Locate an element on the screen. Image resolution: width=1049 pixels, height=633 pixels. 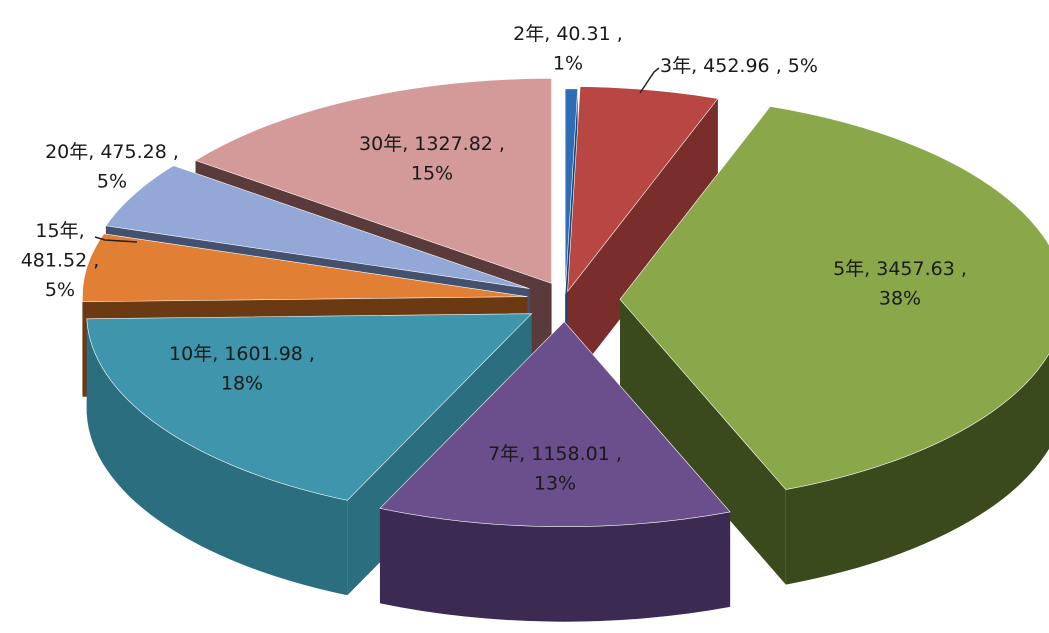
slice-10年-top is located at coordinates (309, 407).